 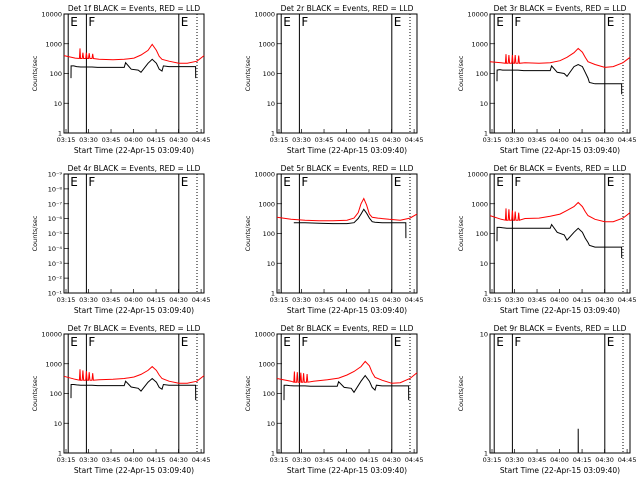 What do you see at coordinates (55, 294) in the screenshot?
I see `y-tick-label: 10⁻¹` at bounding box center [55, 294].